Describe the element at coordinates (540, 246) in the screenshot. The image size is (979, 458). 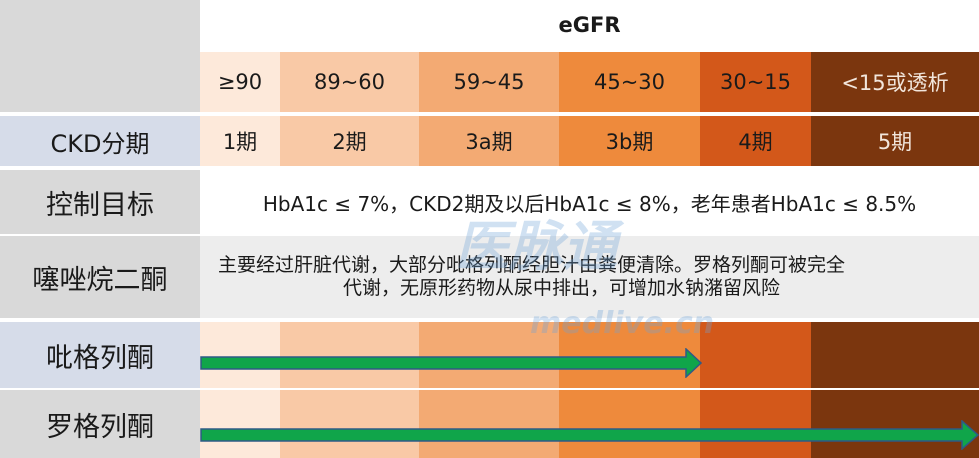
I see `svg-text: 医脉通` at that location.